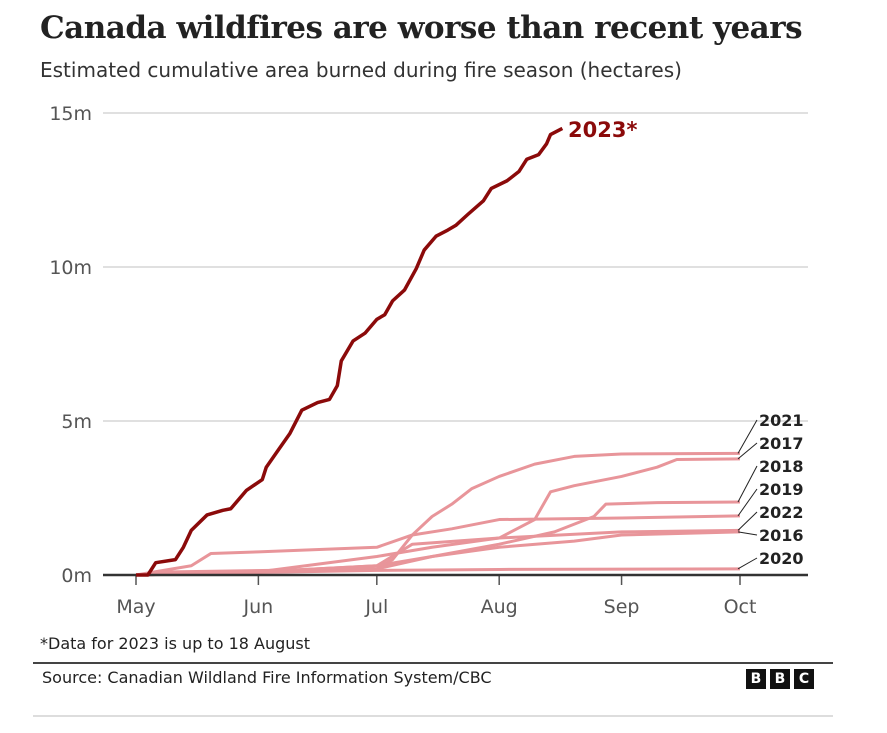 Image resolution: width=887 pixels, height=733 pixels. Describe the element at coordinates (135, 607) in the screenshot. I see `x-tick-label: May` at that location.